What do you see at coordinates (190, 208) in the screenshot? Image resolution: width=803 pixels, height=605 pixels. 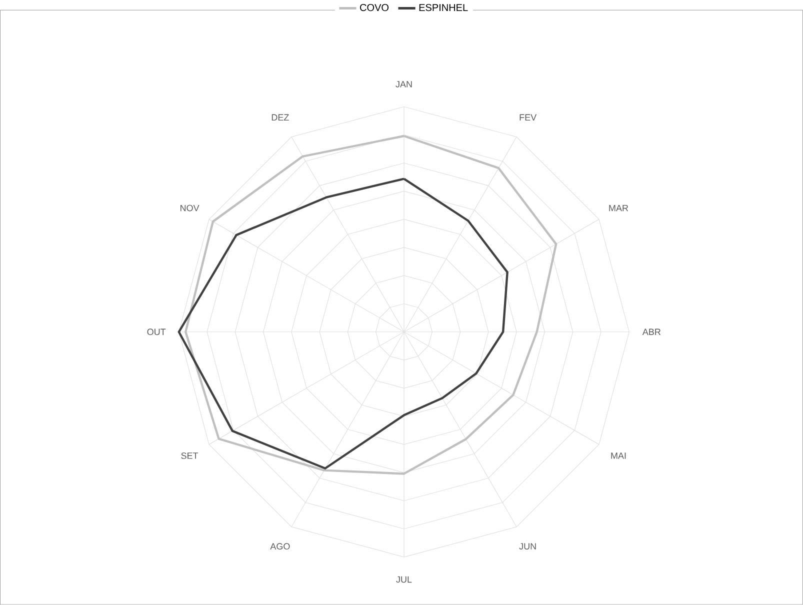 I see `spoke-label: NOV` at bounding box center [190, 208].